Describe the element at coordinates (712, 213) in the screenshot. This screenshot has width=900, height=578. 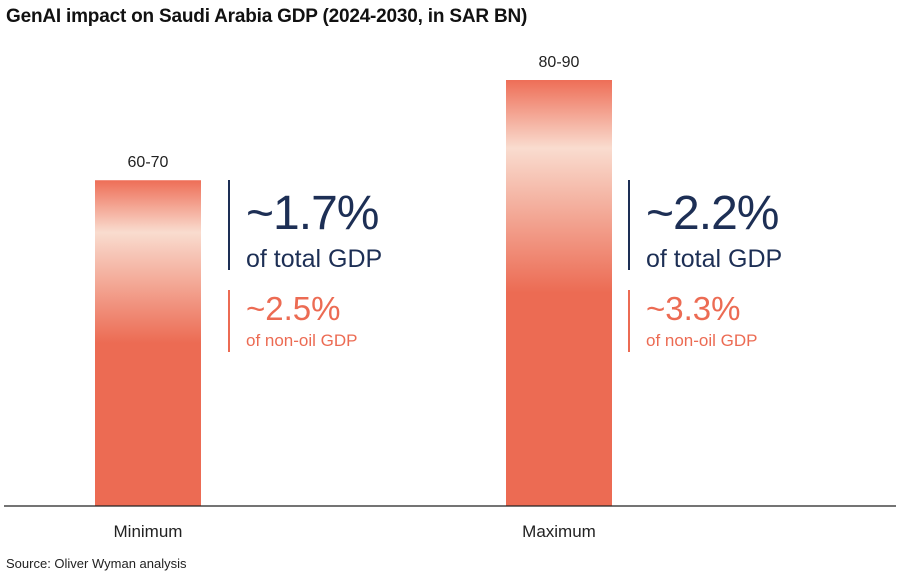
I see `total-gdp-share-value: ~2.2%` at that location.